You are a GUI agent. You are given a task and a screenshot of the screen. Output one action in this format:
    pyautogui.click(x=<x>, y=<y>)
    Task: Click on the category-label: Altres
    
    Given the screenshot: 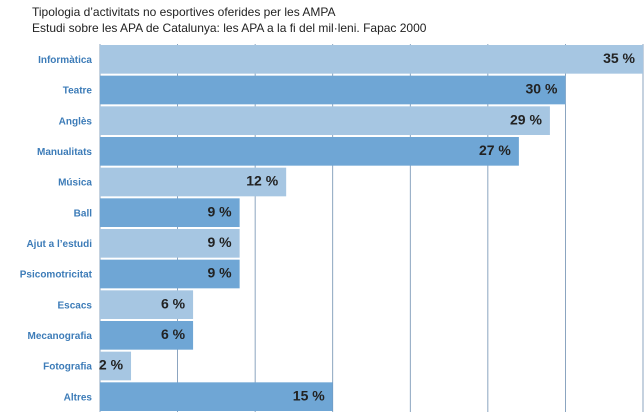 What is the action you would take?
    pyautogui.click(x=78, y=397)
    